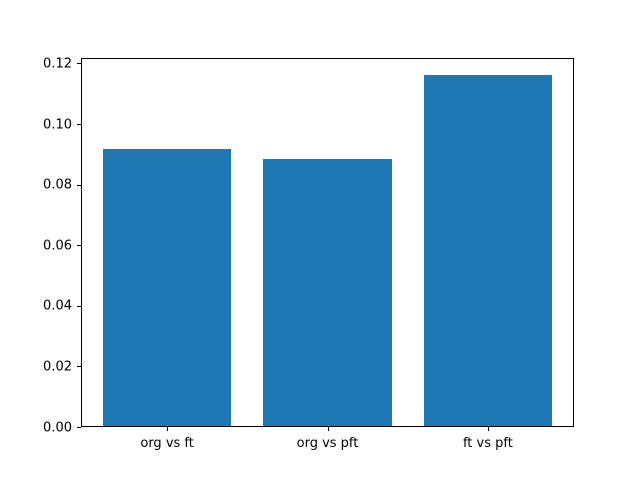 The height and width of the screenshot is (480, 640). I want to click on y-tick-label: 0.06, so click(57, 246).